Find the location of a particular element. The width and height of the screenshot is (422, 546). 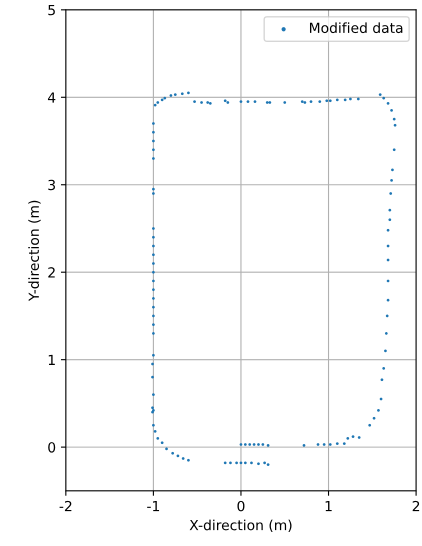

x-tick-label: 1 is located at coordinates (329, 506).